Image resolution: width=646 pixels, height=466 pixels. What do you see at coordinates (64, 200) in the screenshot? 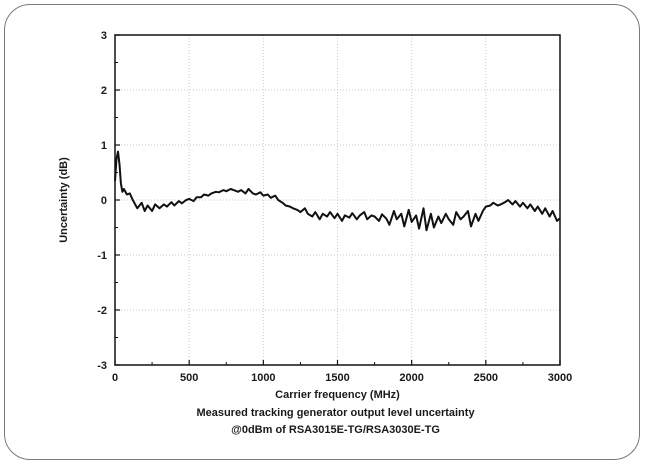
I see `y-axis-label: Uncertainty (dB)` at bounding box center [64, 200].